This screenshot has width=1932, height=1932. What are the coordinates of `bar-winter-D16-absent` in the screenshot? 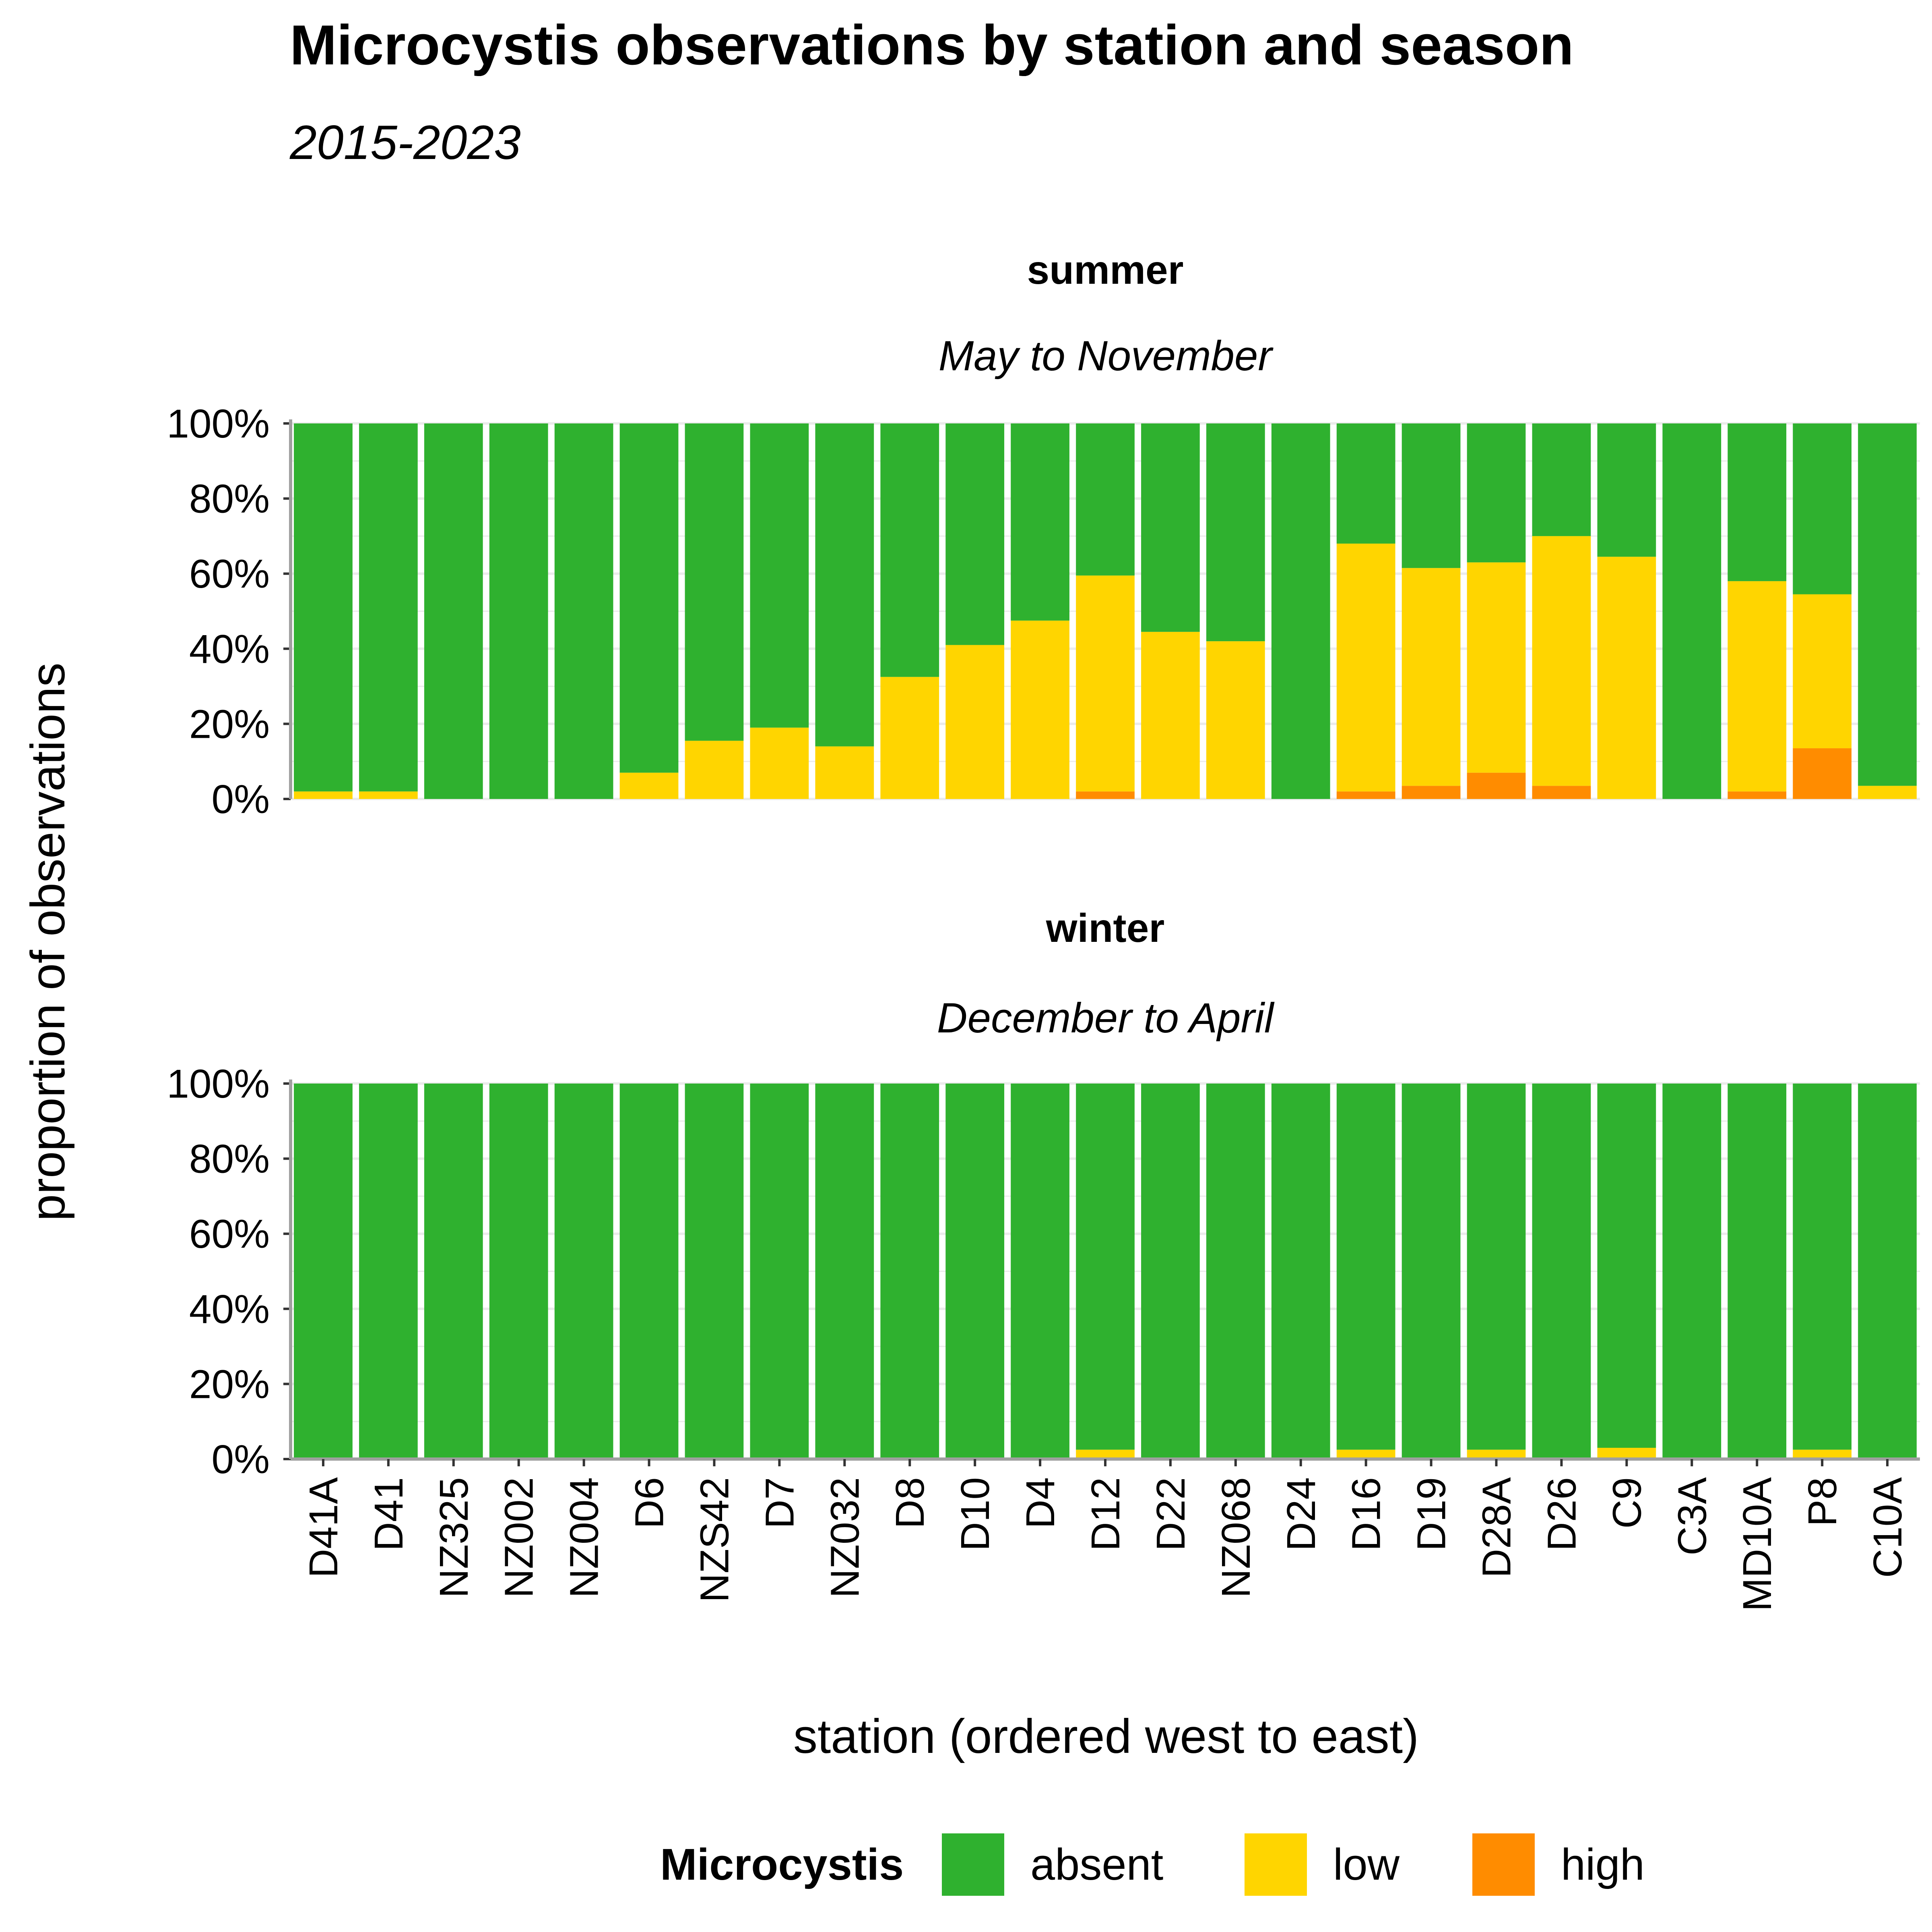 It's located at (1365, 1267).